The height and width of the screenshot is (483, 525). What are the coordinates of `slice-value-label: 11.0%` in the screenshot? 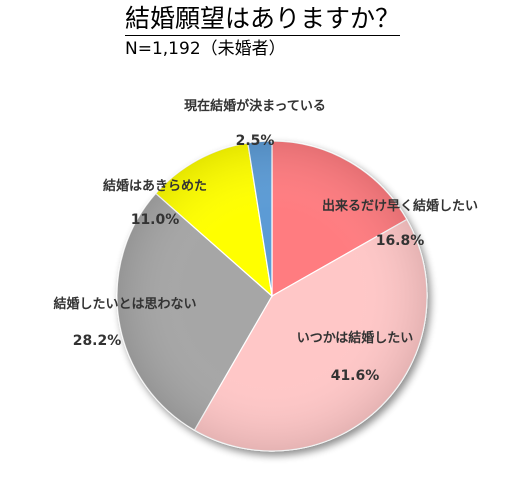 It's located at (155, 220).